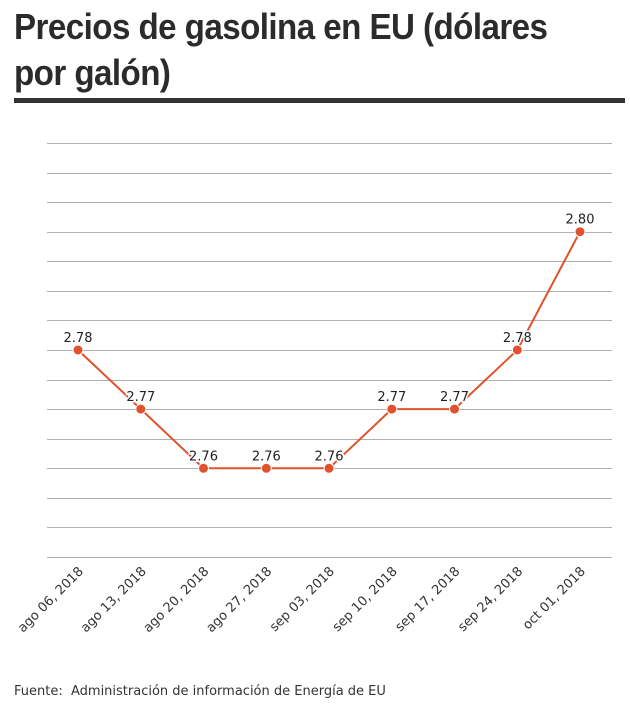 The height and width of the screenshot is (721, 630). Describe the element at coordinates (554, 598) in the screenshot. I see `x-tick-label: oct 01, 2018` at that location.